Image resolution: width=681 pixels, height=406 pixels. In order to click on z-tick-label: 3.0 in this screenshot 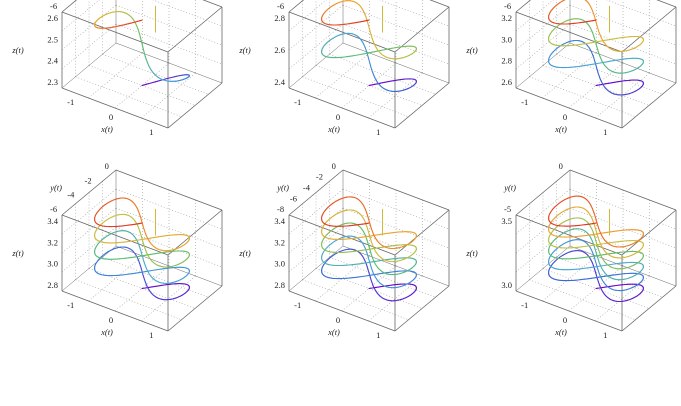, I will do `click(506, 39)`.